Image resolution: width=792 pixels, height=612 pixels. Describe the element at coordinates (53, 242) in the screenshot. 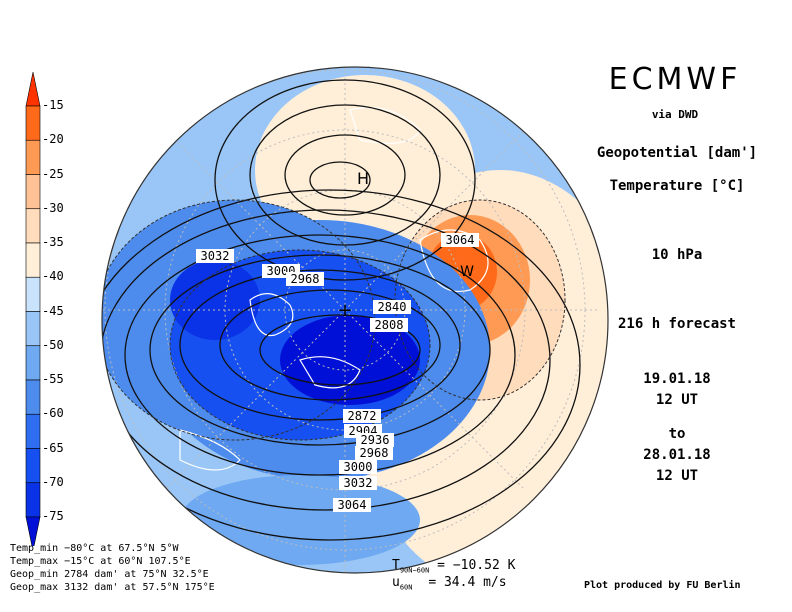

I see `colorbar-label: -35` at that location.